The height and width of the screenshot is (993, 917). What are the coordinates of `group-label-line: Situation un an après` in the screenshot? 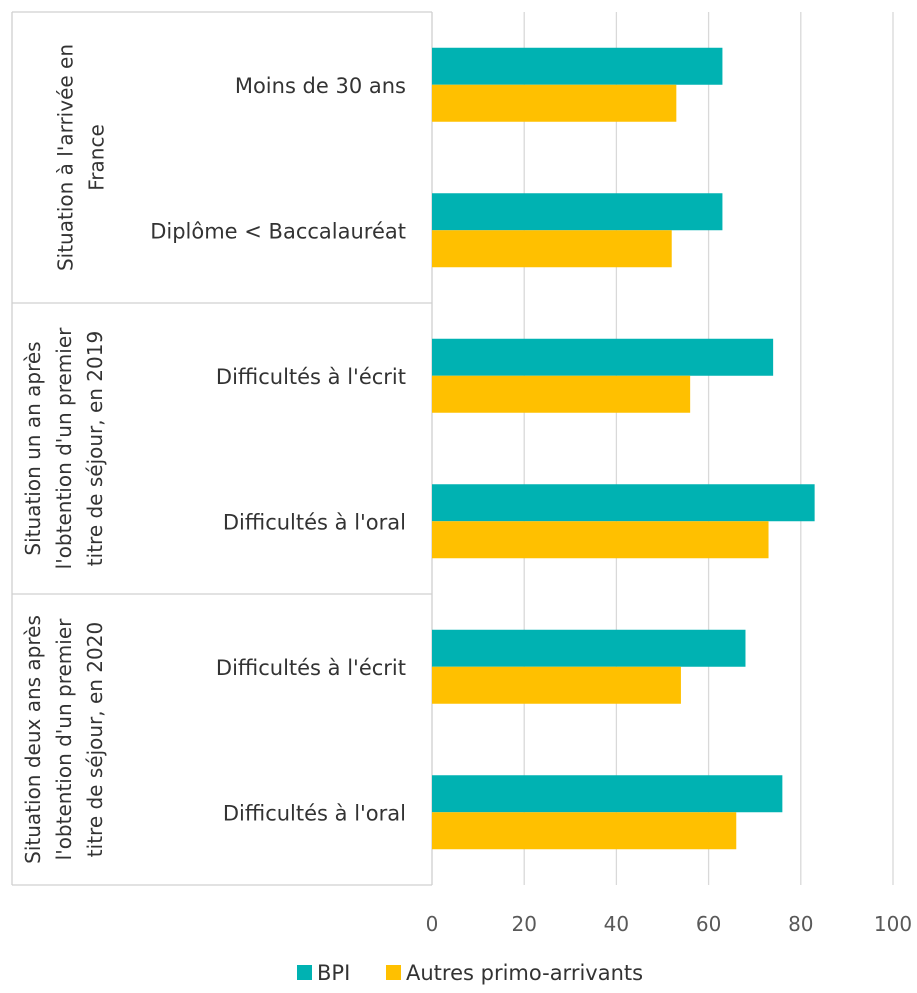 It's located at (33, 448).